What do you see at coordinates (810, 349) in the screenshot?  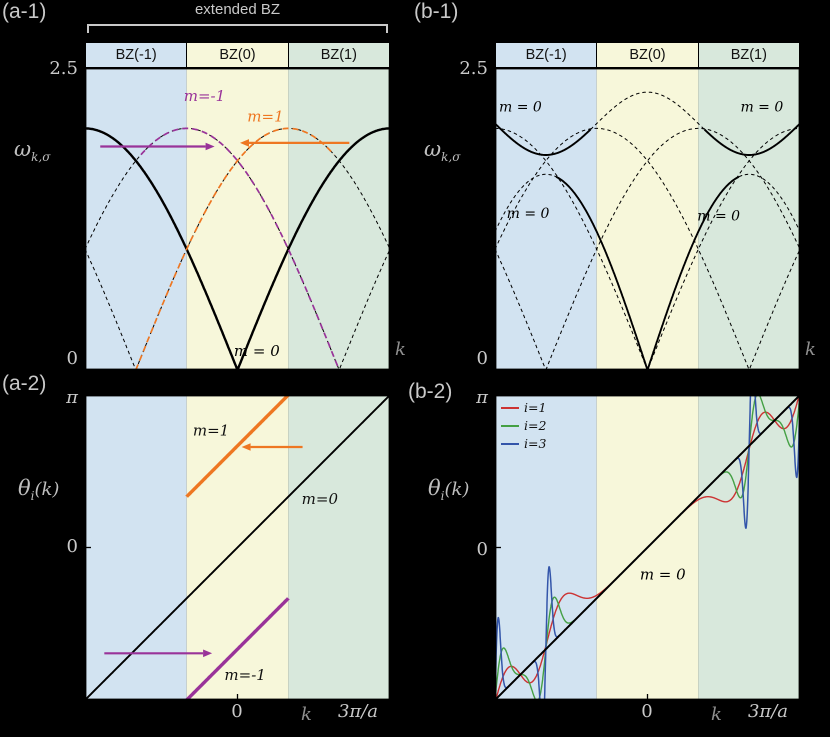 I see `x-axis-label-k-b1: k` at bounding box center [810, 349].